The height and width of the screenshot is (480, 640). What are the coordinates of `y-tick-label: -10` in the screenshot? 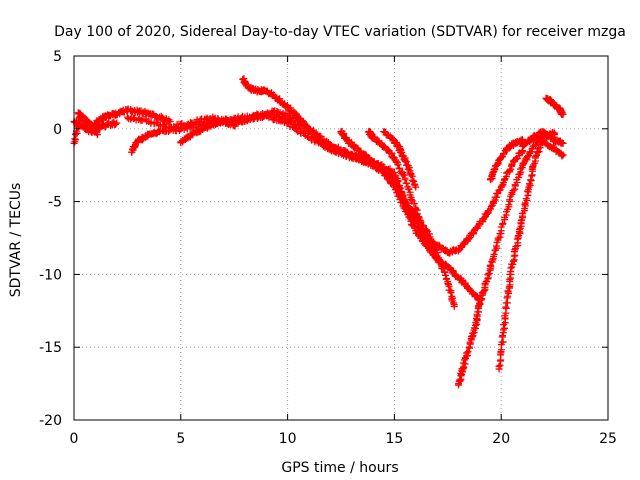 It's located at (50, 275).